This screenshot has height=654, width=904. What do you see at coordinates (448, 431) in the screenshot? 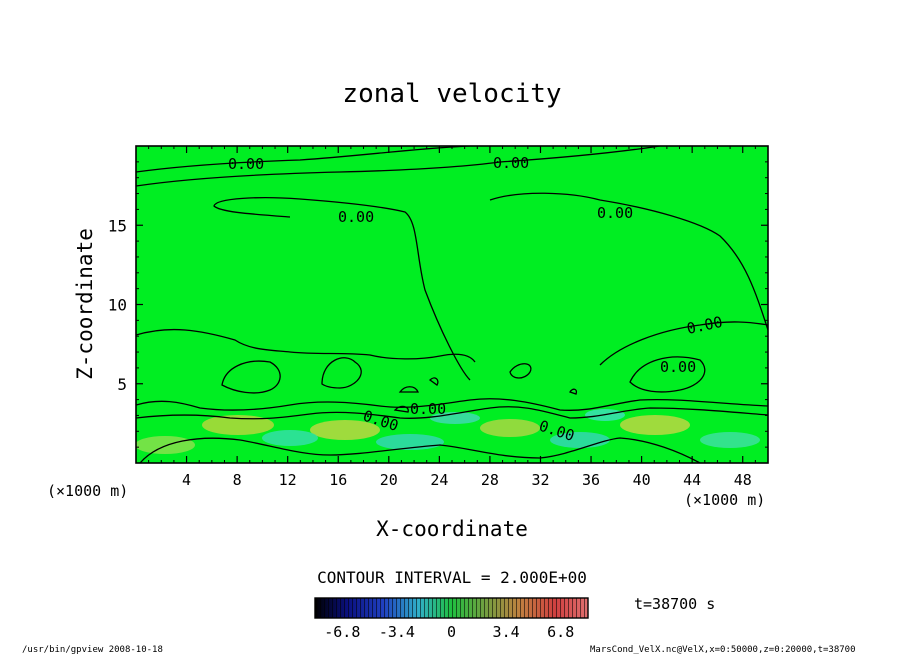
I see `boundary-layer-field` at bounding box center [448, 431].